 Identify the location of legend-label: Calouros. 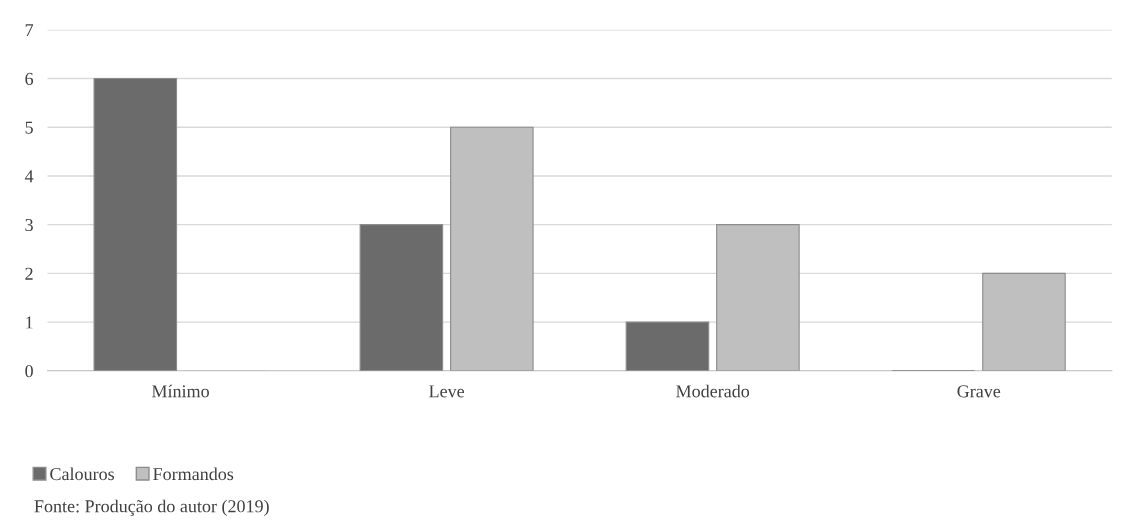
(82, 474).